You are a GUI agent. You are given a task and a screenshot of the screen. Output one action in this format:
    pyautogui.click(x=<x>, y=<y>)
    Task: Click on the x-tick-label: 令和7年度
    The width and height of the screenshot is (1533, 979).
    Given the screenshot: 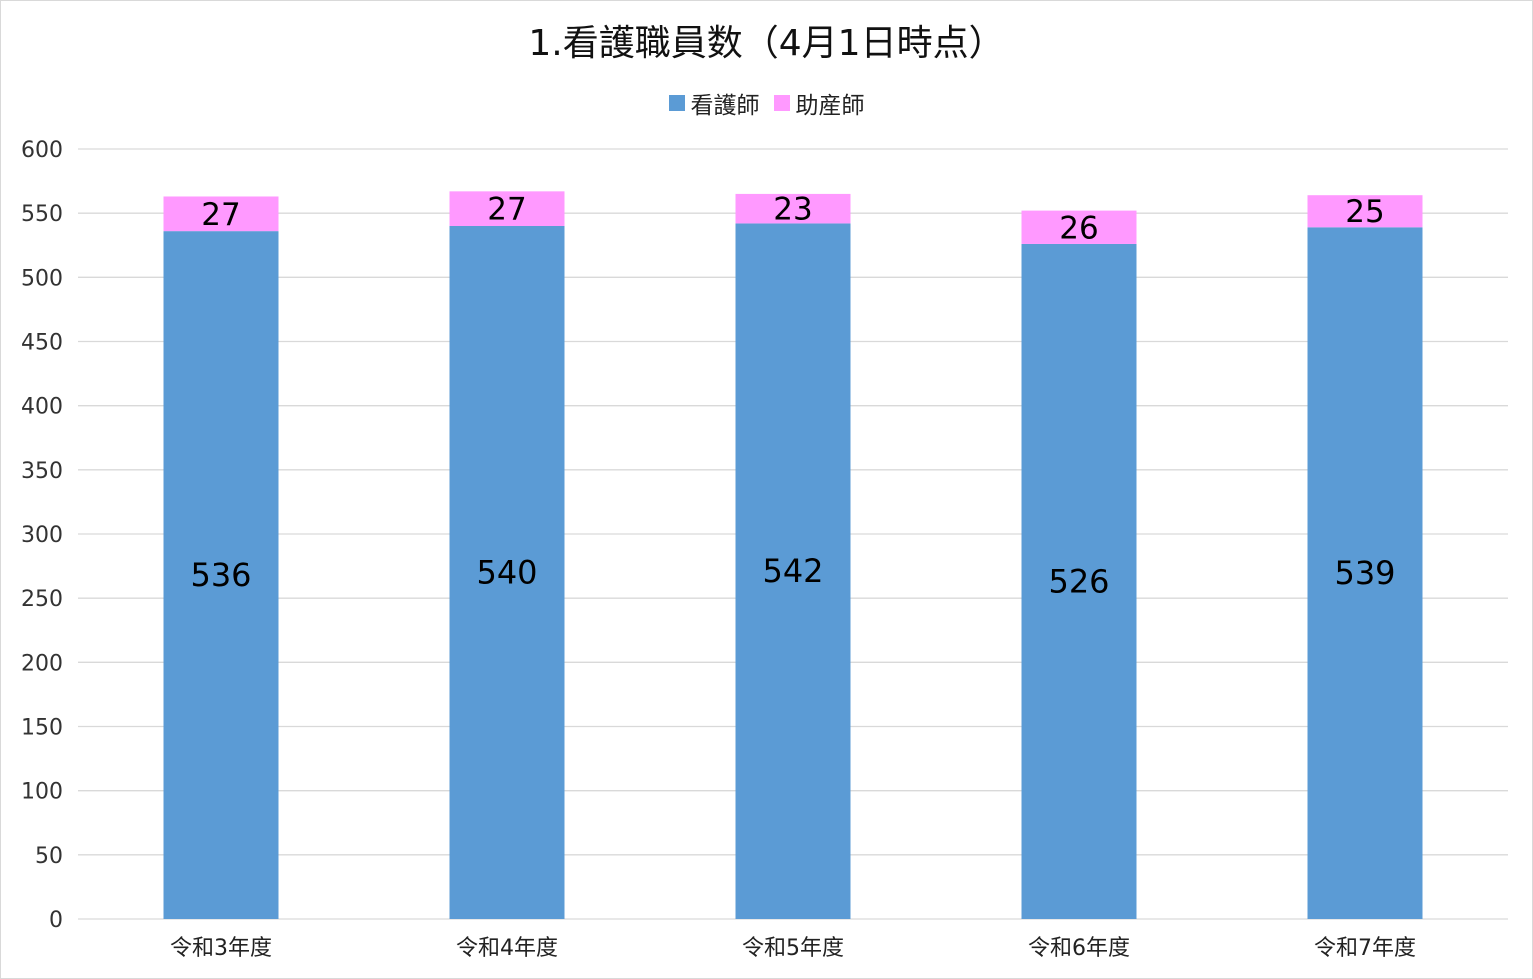 What is the action you would take?
    pyautogui.click(x=1365, y=948)
    